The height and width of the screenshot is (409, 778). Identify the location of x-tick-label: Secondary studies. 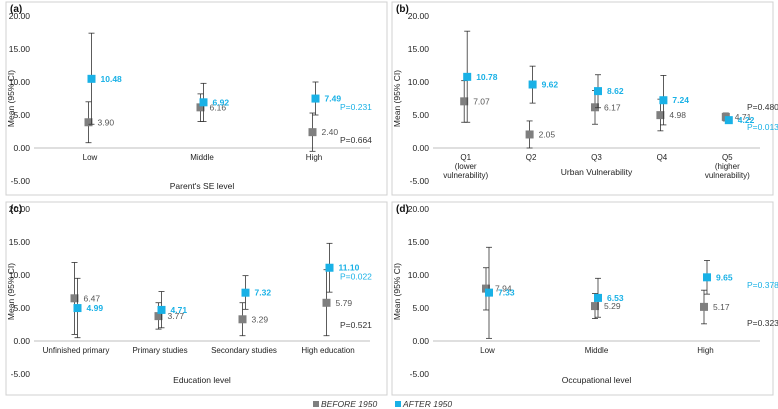
(244, 350).